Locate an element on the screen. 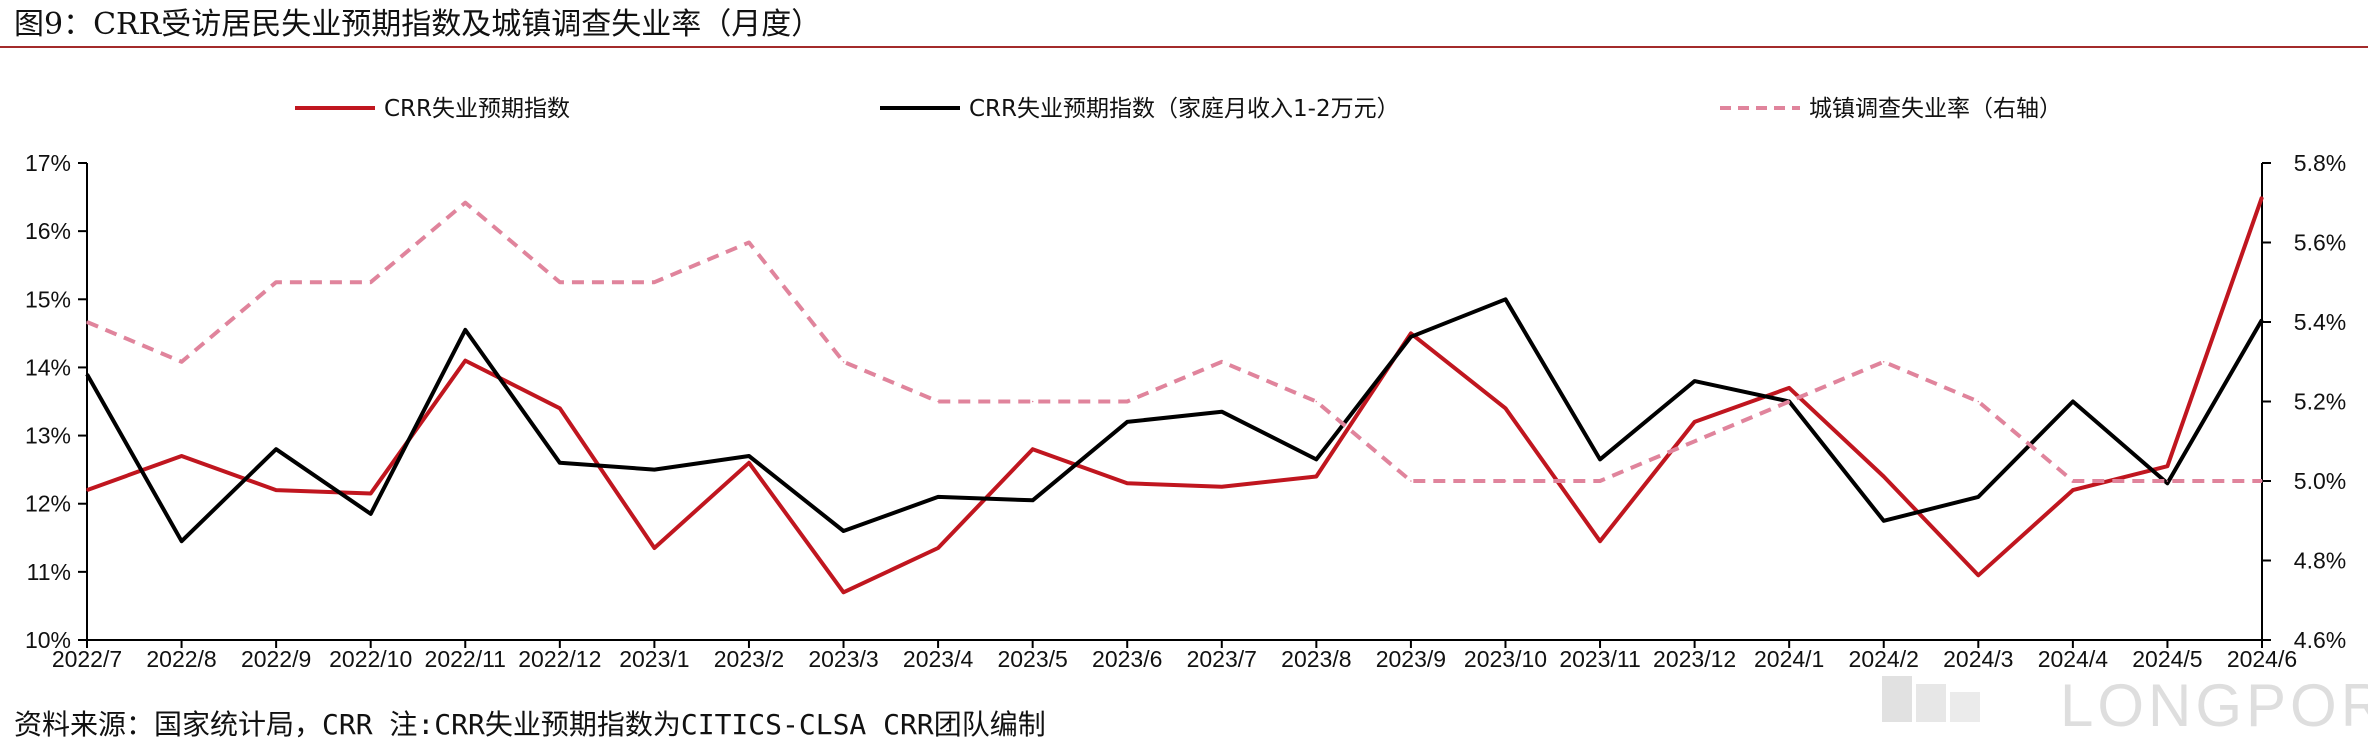 The width and height of the screenshot is (2368, 752). watermark-text: LONGPORT is located at coordinates (2214, 705).